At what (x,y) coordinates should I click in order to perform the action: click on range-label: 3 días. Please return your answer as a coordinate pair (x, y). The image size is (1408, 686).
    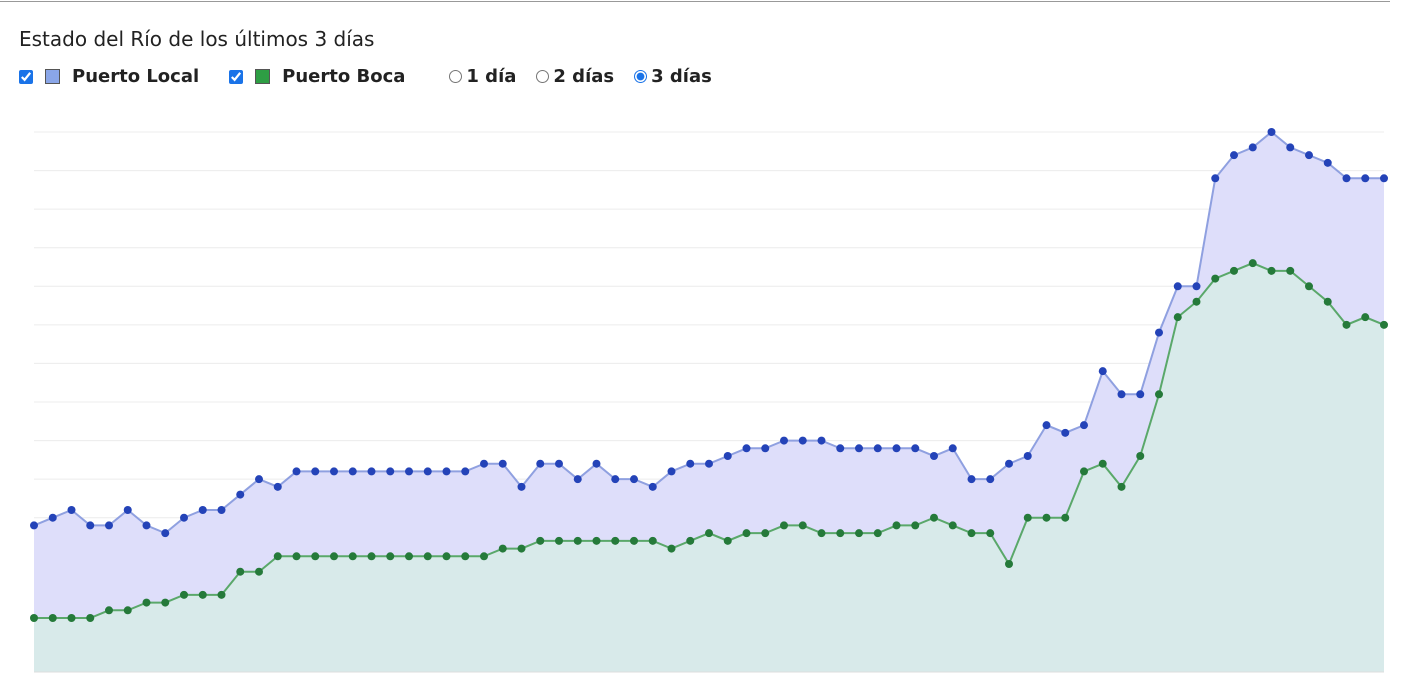
    Looking at the image, I should click on (681, 76).